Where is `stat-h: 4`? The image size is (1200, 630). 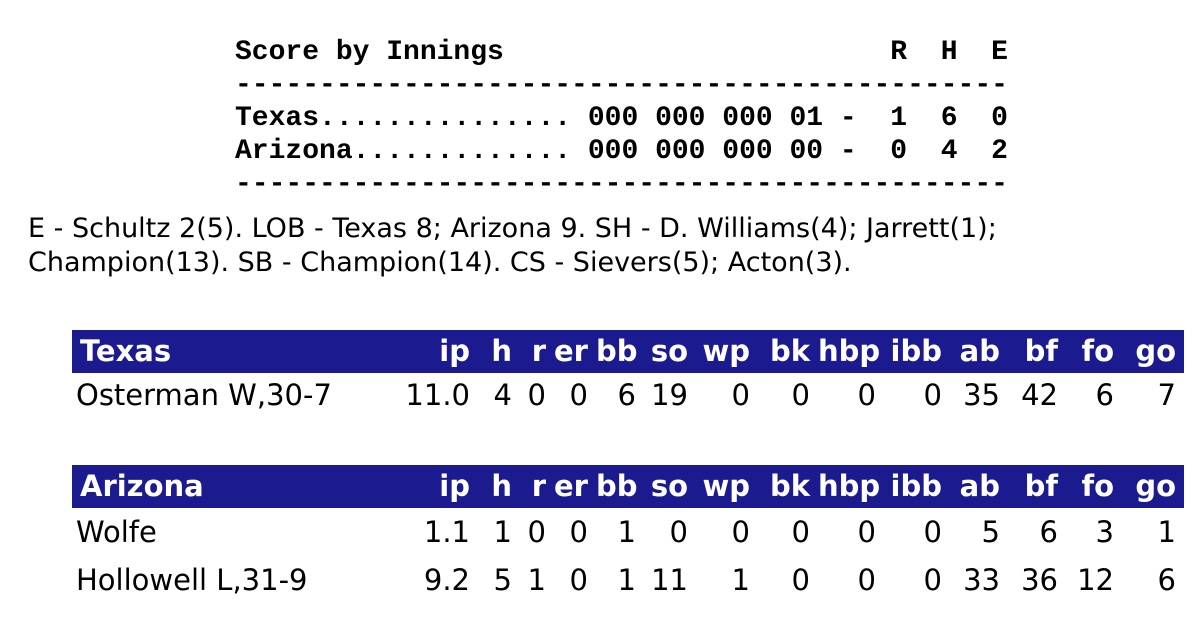 stat-h: 4 is located at coordinates (502, 395).